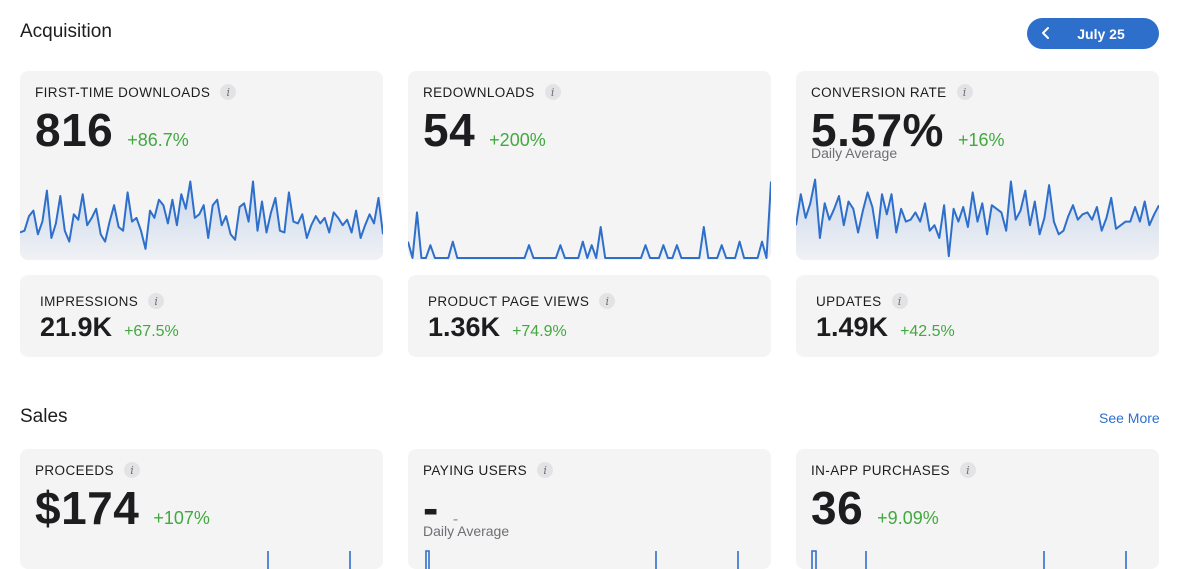 The width and height of the screenshot is (1200, 569). I want to click on metric-change: +67.5%, so click(151, 331).